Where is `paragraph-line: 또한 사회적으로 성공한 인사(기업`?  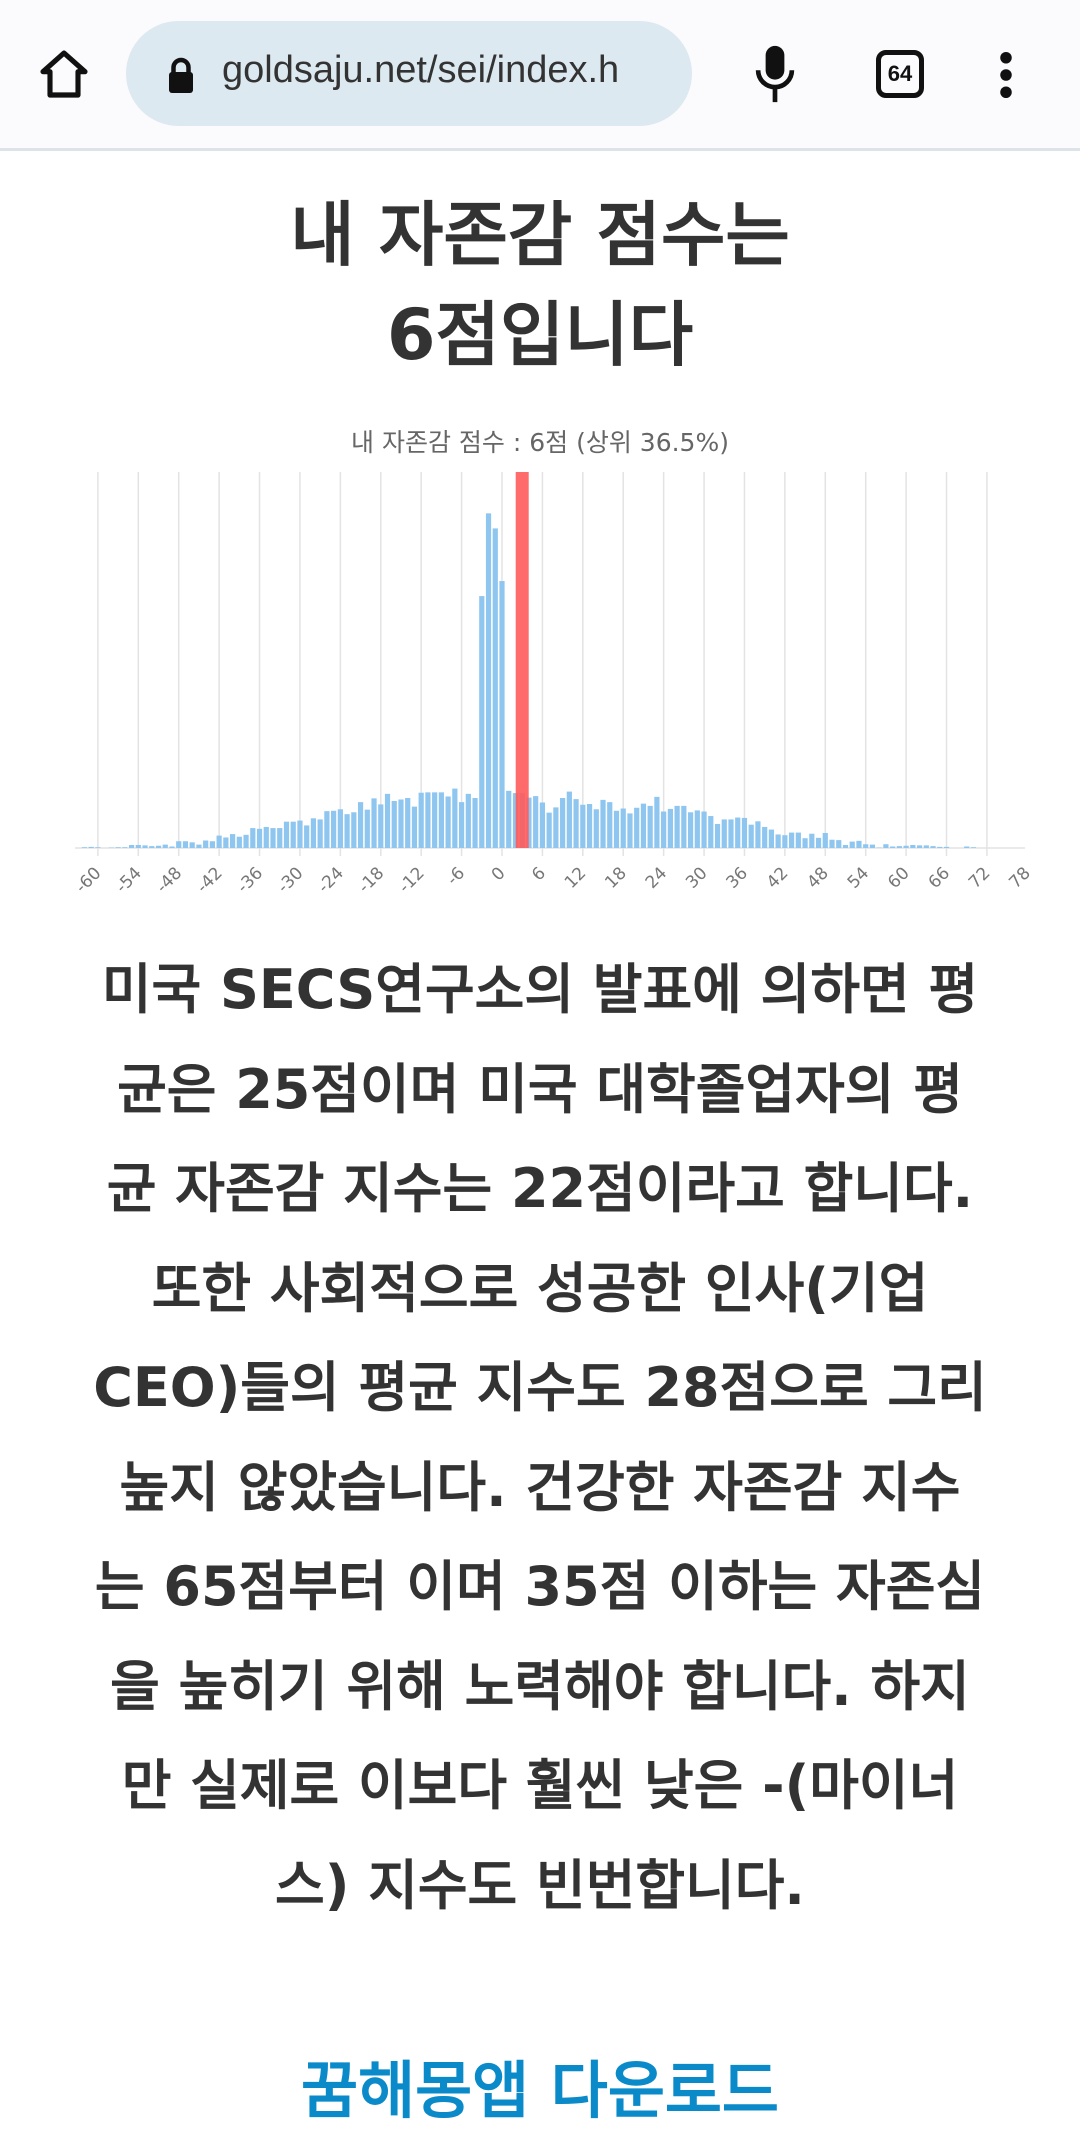 paragraph-line: 또한 사회적으로 성공한 인사(기업 is located at coordinates (540, 1289).